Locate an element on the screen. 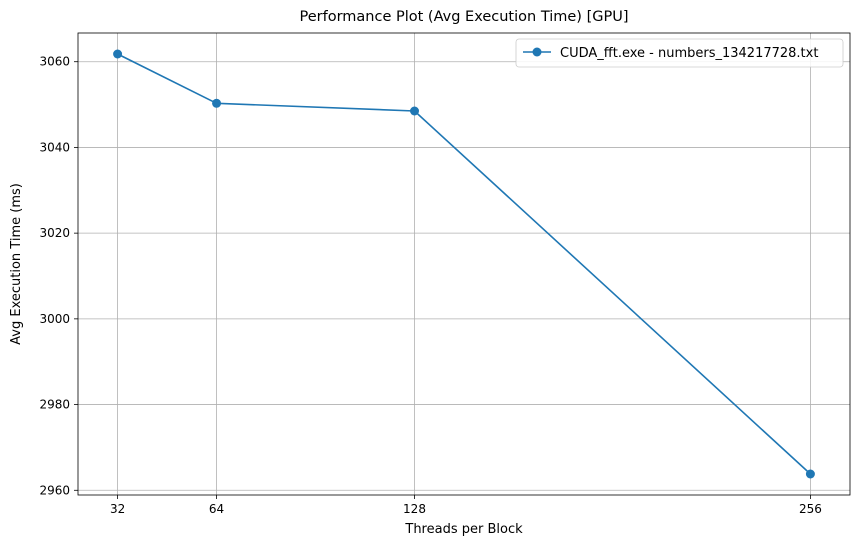 This screenshot has width=859, height=545. legend: CUDA_fft.exe - numbers_134217728.txt is located at coordinates (679, 53).